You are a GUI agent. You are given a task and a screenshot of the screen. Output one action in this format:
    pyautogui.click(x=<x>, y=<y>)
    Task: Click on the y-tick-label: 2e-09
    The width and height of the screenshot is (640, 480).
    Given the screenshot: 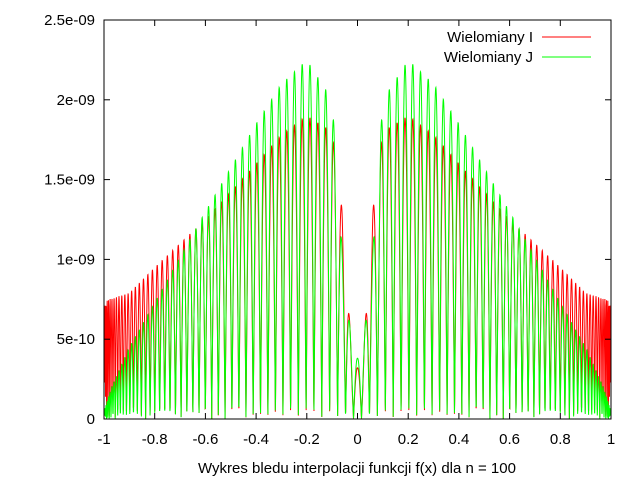 What is the action you would take?
    pyautogui.click(x=76, y=100)
    